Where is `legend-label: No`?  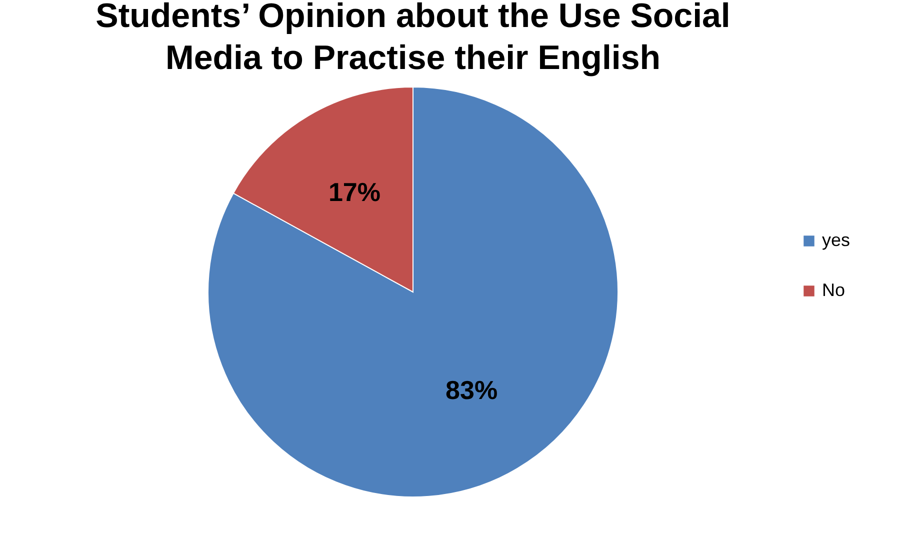 legend-label: No is located at coordinates (834, 290).